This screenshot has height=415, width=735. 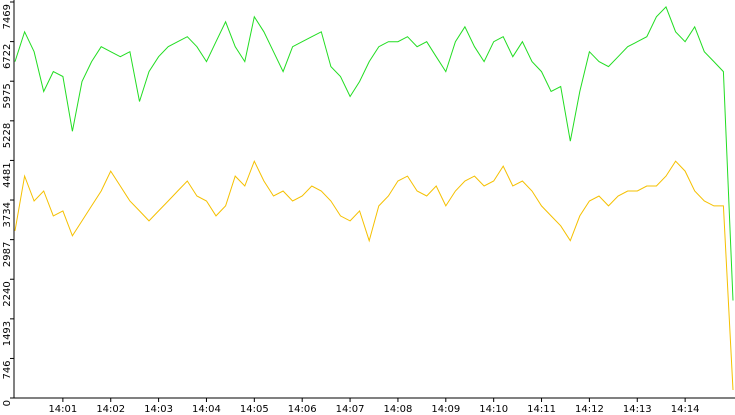 I want to click on x-tick-label: 14:03, so click(x=158, y=409).